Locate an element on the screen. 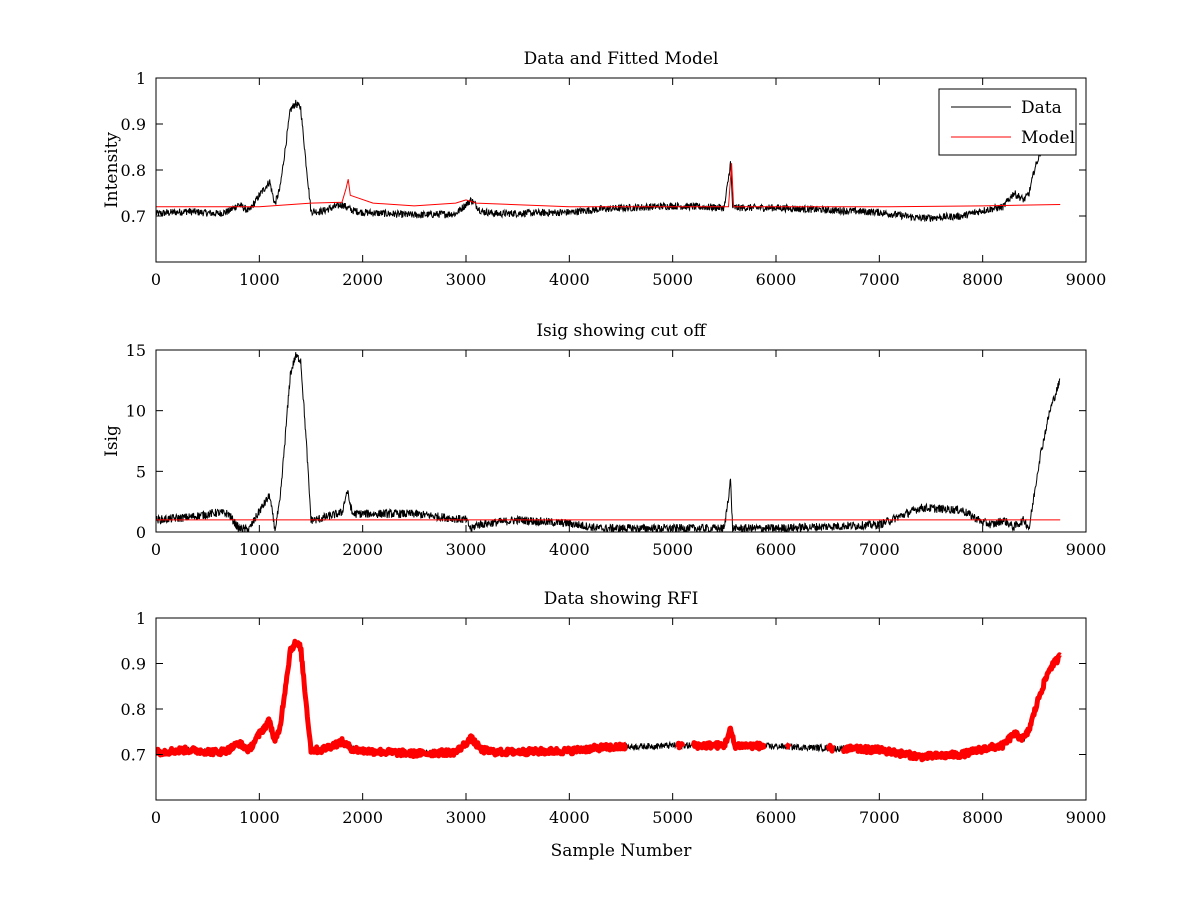 The width and height of the screenshot is (1200, 905). chart-title: Isig showing cut off is located at coordinates (621, 331).